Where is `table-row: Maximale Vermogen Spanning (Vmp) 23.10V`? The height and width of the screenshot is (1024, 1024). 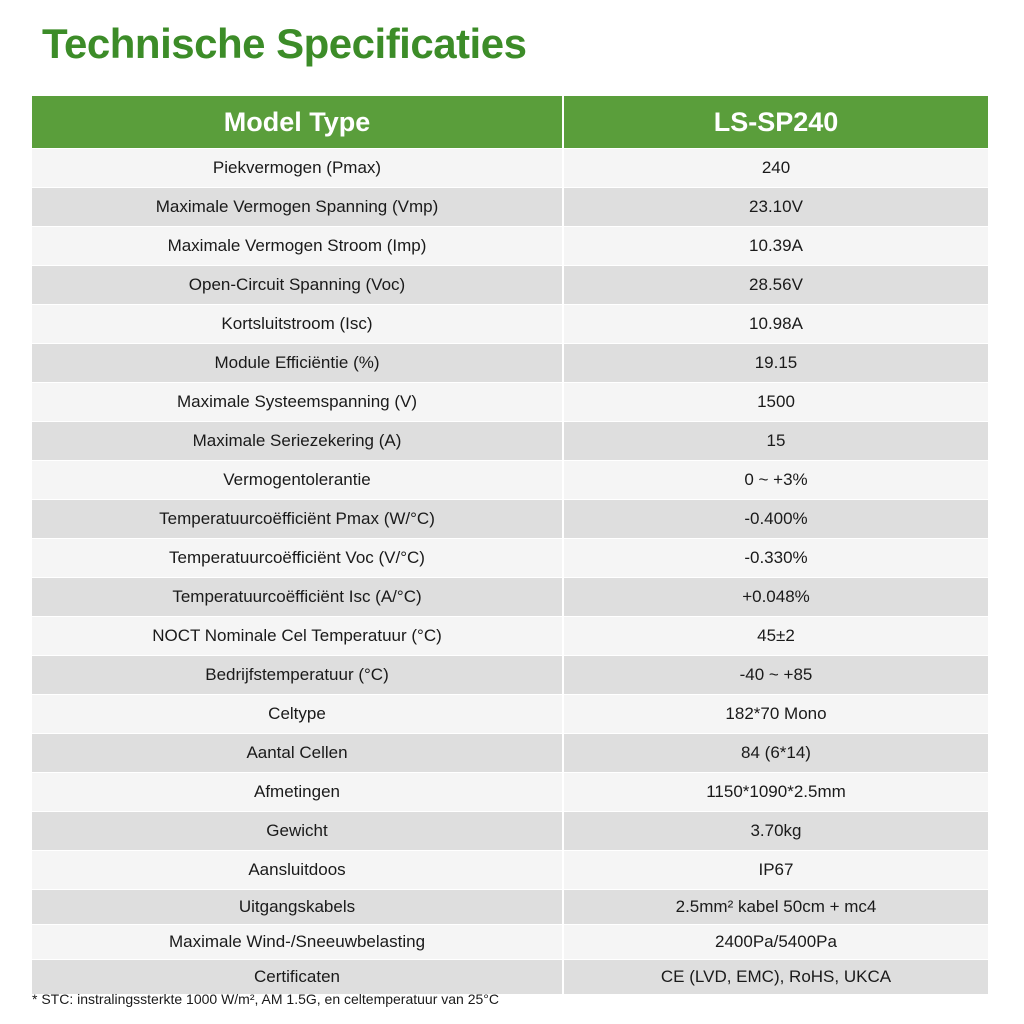
table-row: Maximale Vermogen Spanning (Vmp) 23.10V is located at coordinates (510, 207).